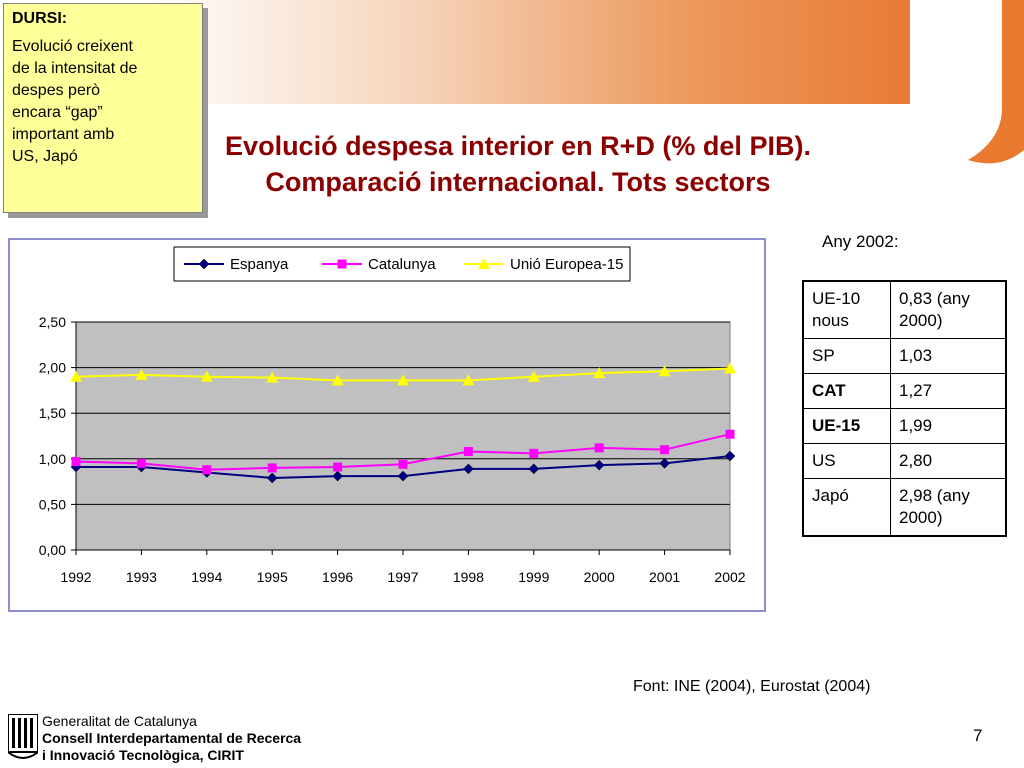 This screenshot has height=768, width=1024. What do you see at coordinates (272, 577) in the screenshot?
I see `x-tick-label: 1995` at bounding box center [272, 577].